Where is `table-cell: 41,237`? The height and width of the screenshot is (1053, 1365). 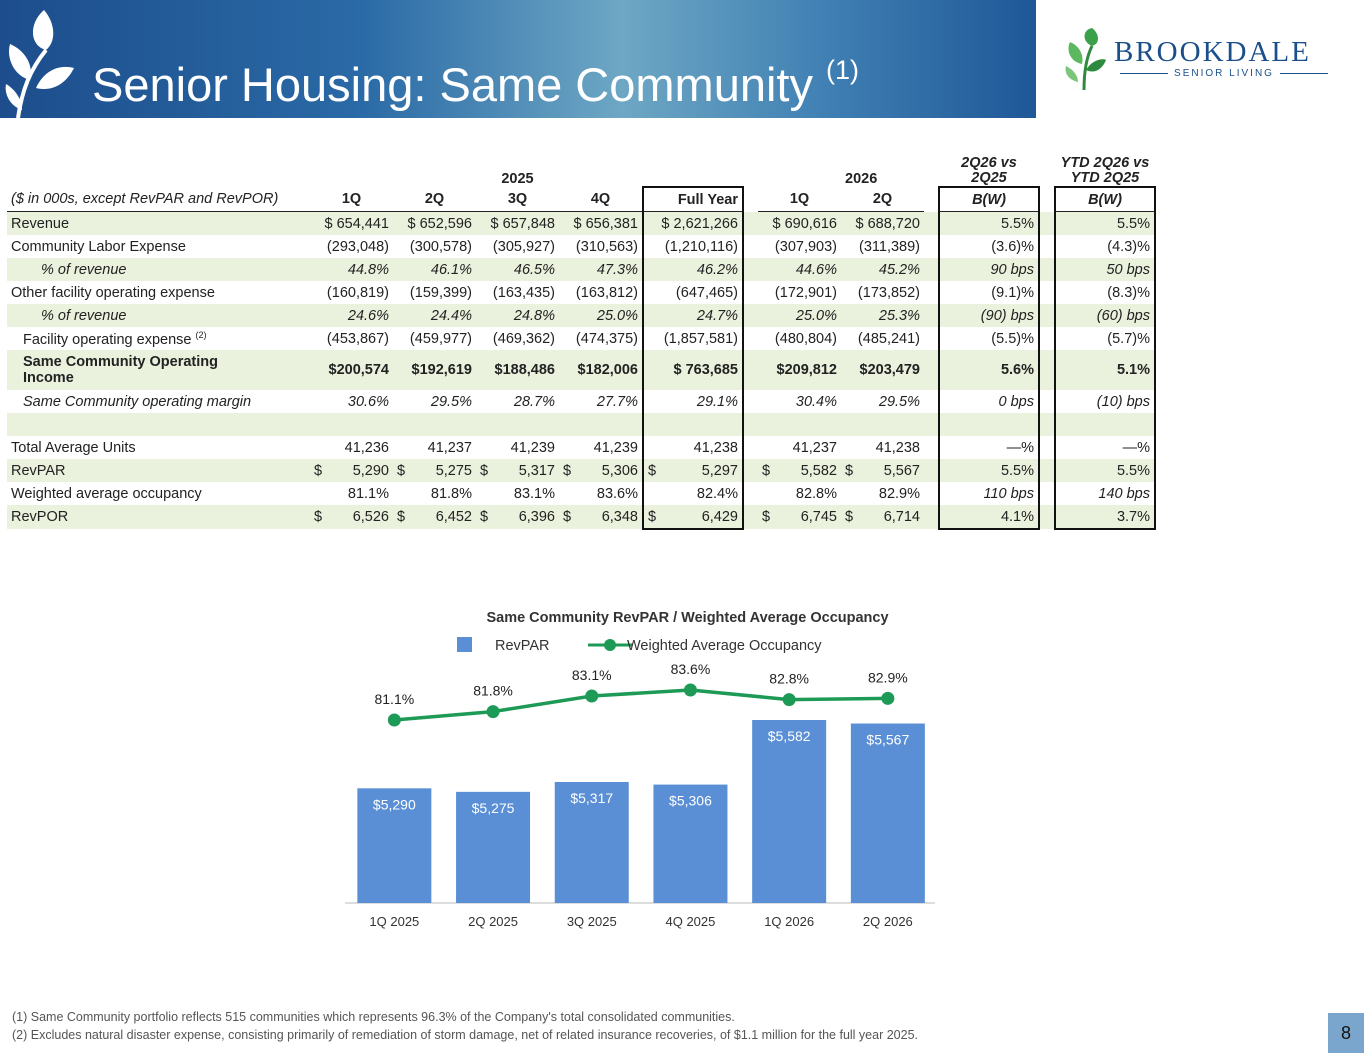 table-cell: 41,237 is located at coordinates (449, 447).